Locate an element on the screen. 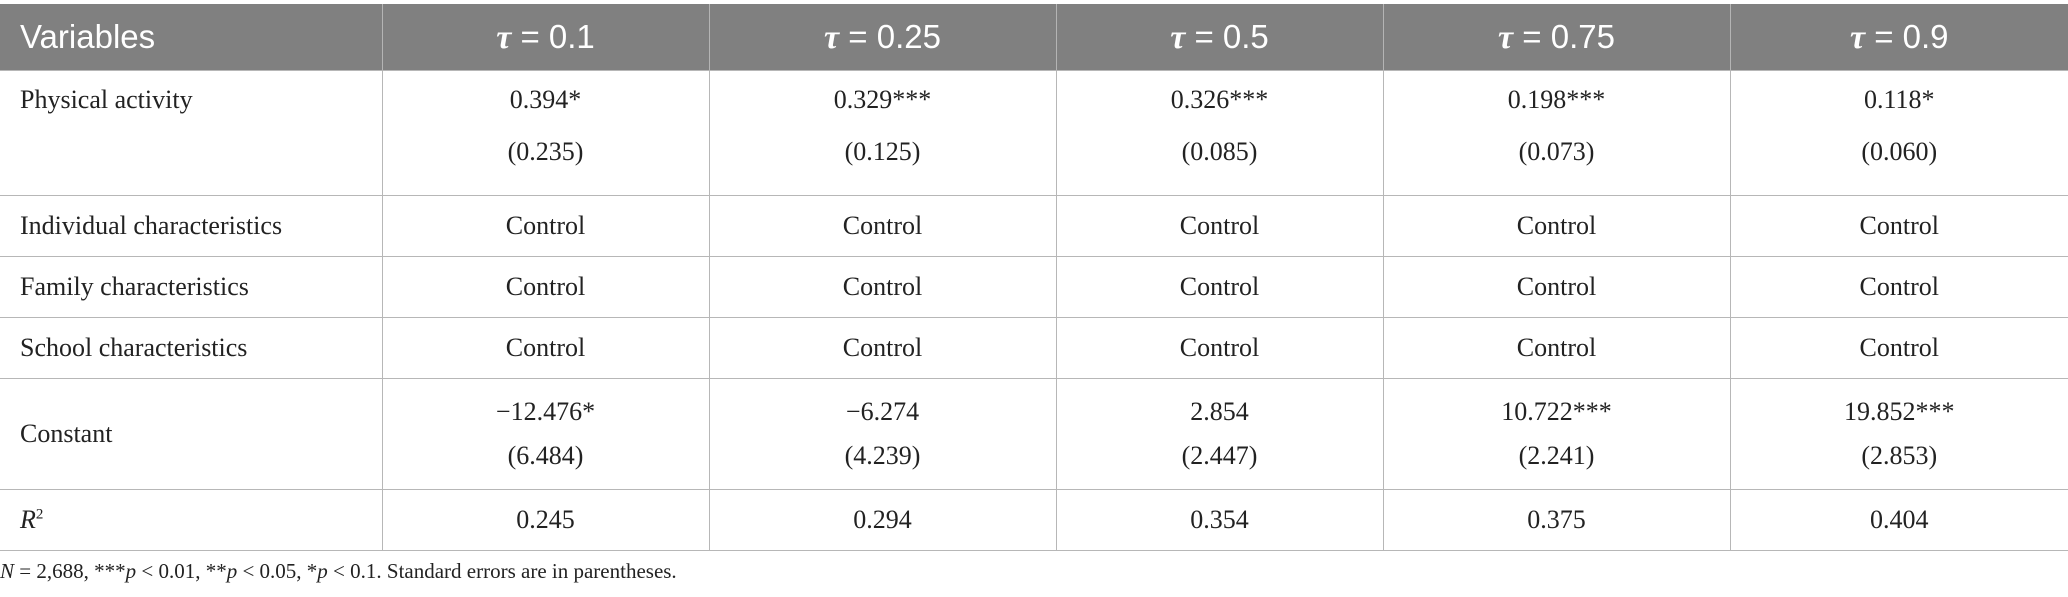  header-quantile: τ = 0.25 is located at coordinates (882, 37).